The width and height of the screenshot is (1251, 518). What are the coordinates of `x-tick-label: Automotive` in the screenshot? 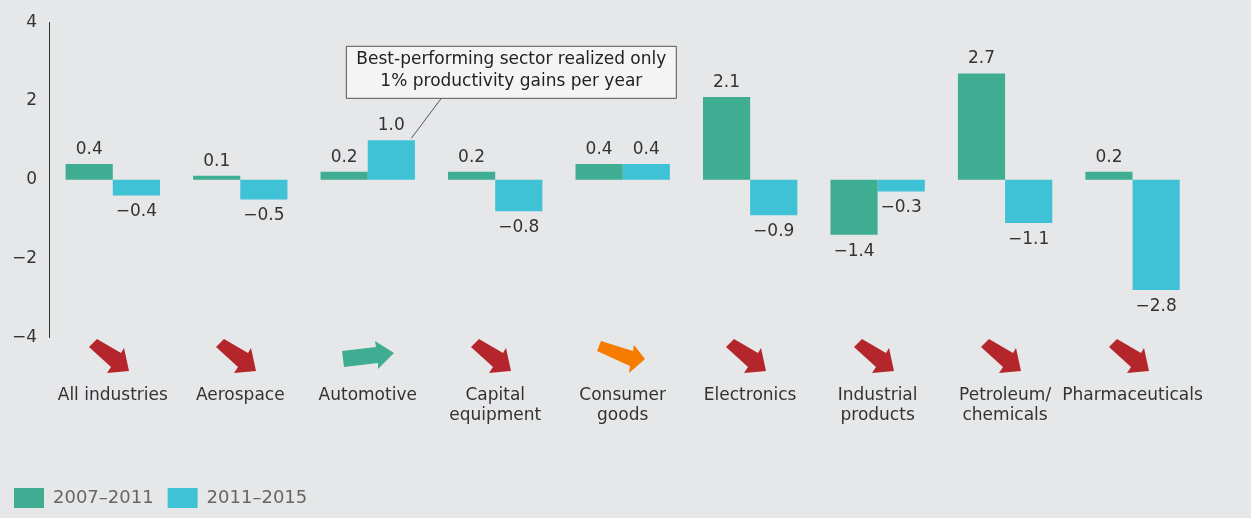 It's located at (367, 393).